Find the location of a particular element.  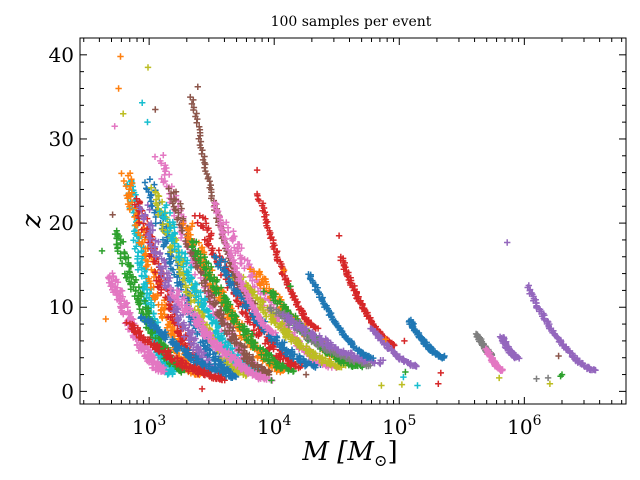

y-tick-label: 30 is located at coordinates (61, 139).